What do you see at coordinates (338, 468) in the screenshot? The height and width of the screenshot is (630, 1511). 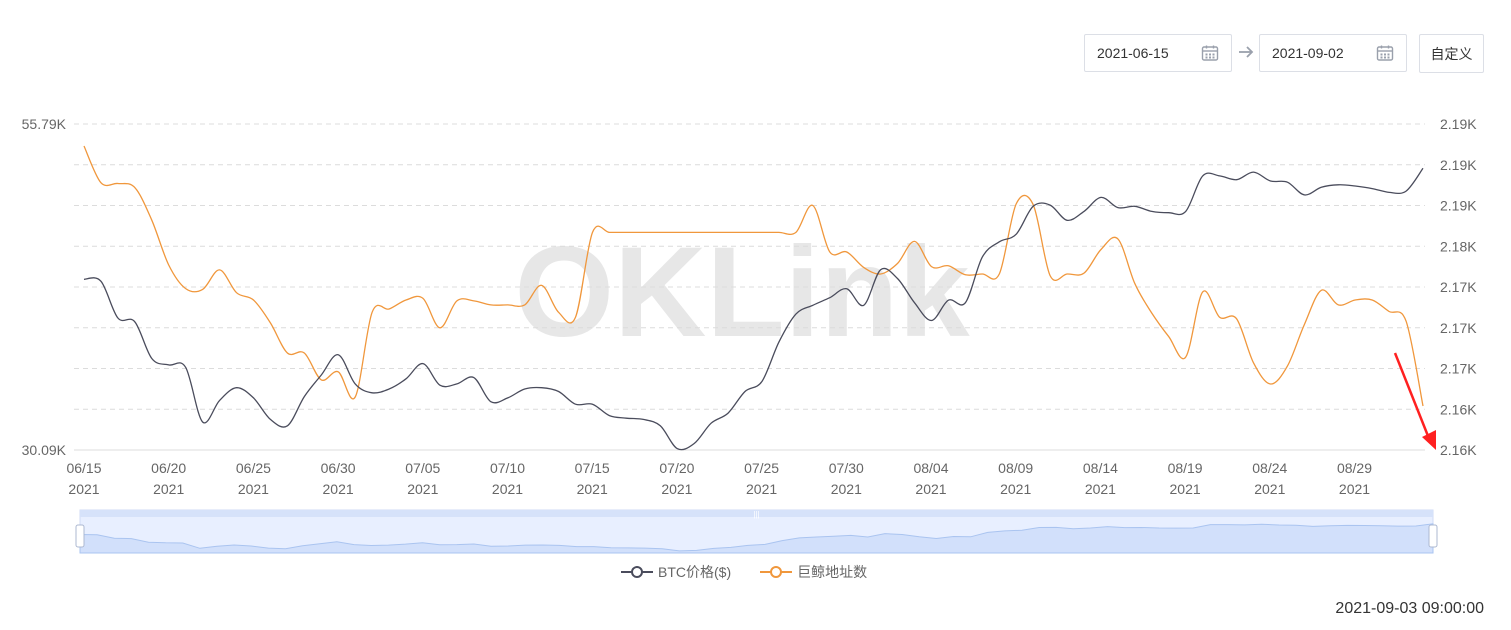 I see `x-tick-date: 06/30` at bounding box center [338, 468].